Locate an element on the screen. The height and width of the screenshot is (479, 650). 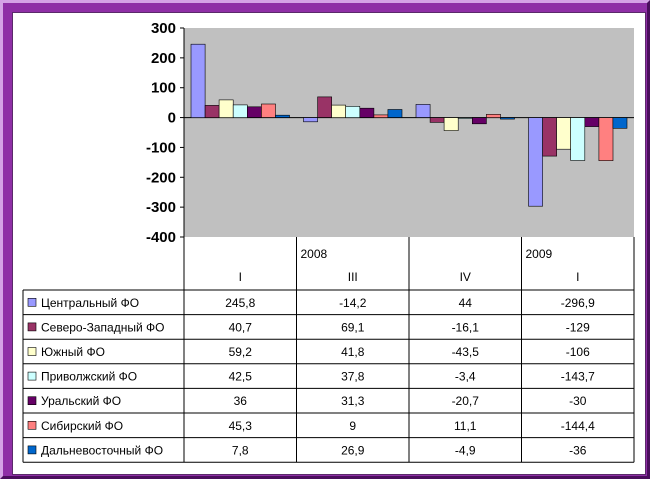
data-value-cell: -4,9 is located at coordinates (465, 450).